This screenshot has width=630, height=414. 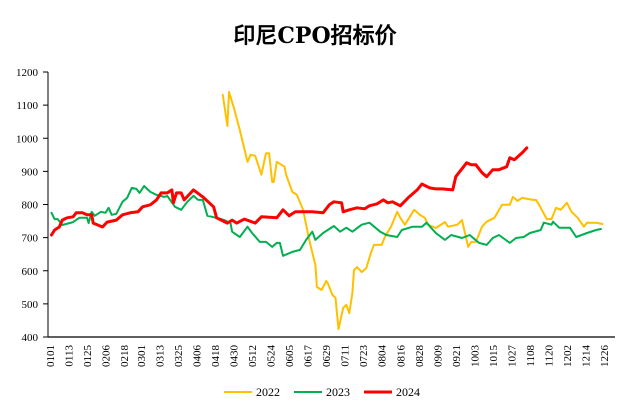 What do you see at coordinates (338, 392) in the screenshot?
I see `legend-label-2023: 2023` at bounding box center [338, 392].